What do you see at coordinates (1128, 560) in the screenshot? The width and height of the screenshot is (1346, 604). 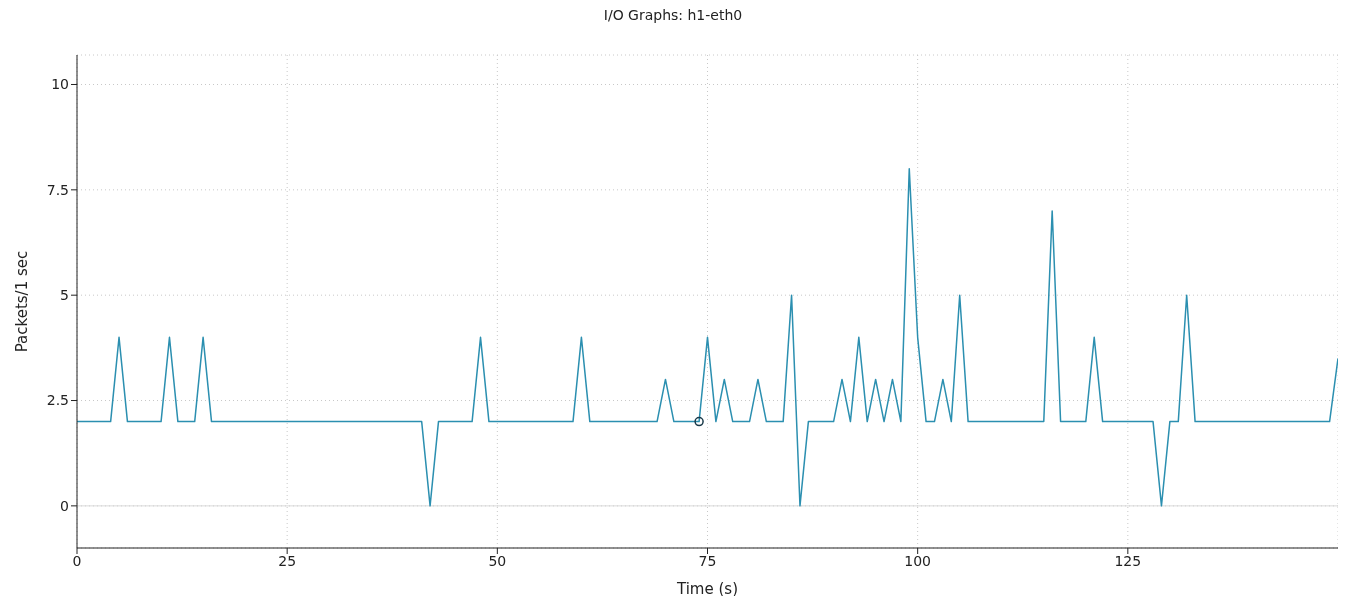 I see `x-tick-label: 125` at bounding box center [1128, 560].